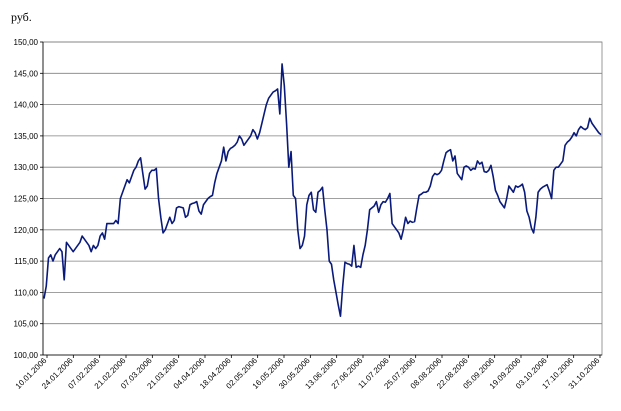 The image size is (621, 411). What do you see at coordinates (26, 42) in the screenshot?
I see `y-tick-label: 150,00` at bounding box center [26, 42].